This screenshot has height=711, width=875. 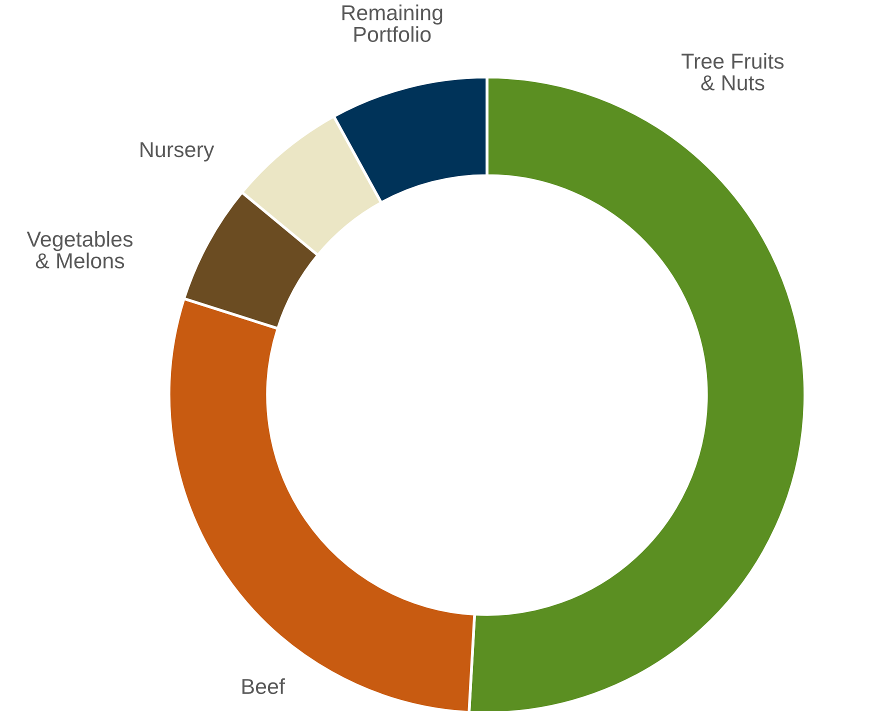 What do you see at coordinates (79, 249) in the screenshot?
I see `slice-label: Vegetables & Melons` at bounding box center [79, 249].